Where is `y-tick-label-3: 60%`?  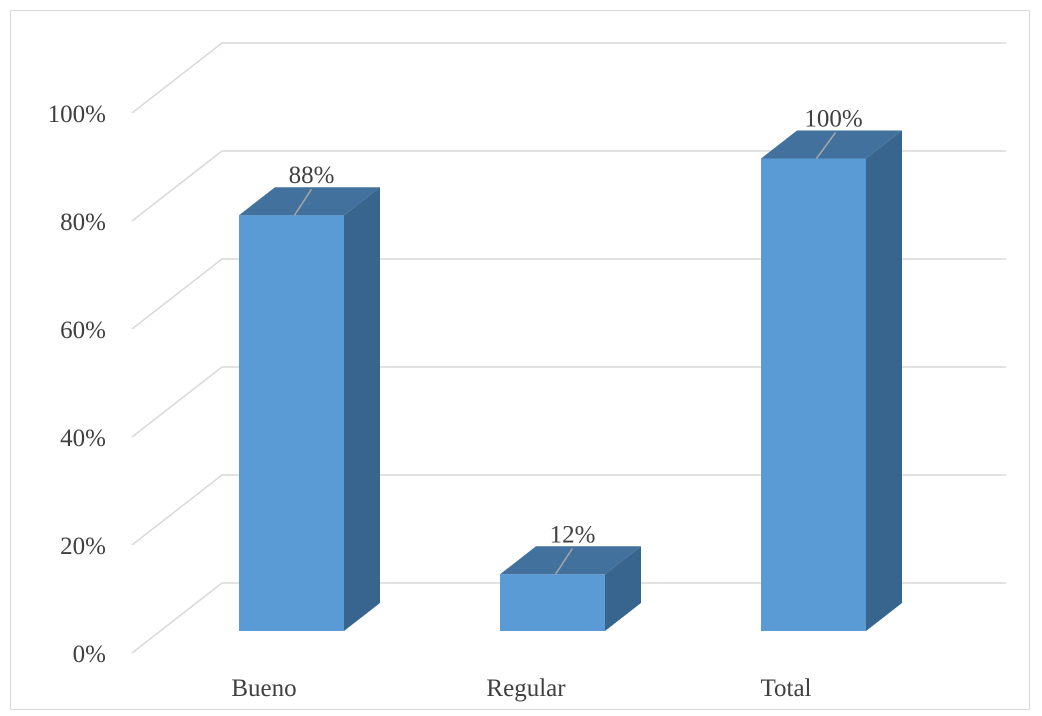
y-tick-label-3: 60% is located at coordinates (83, 330).